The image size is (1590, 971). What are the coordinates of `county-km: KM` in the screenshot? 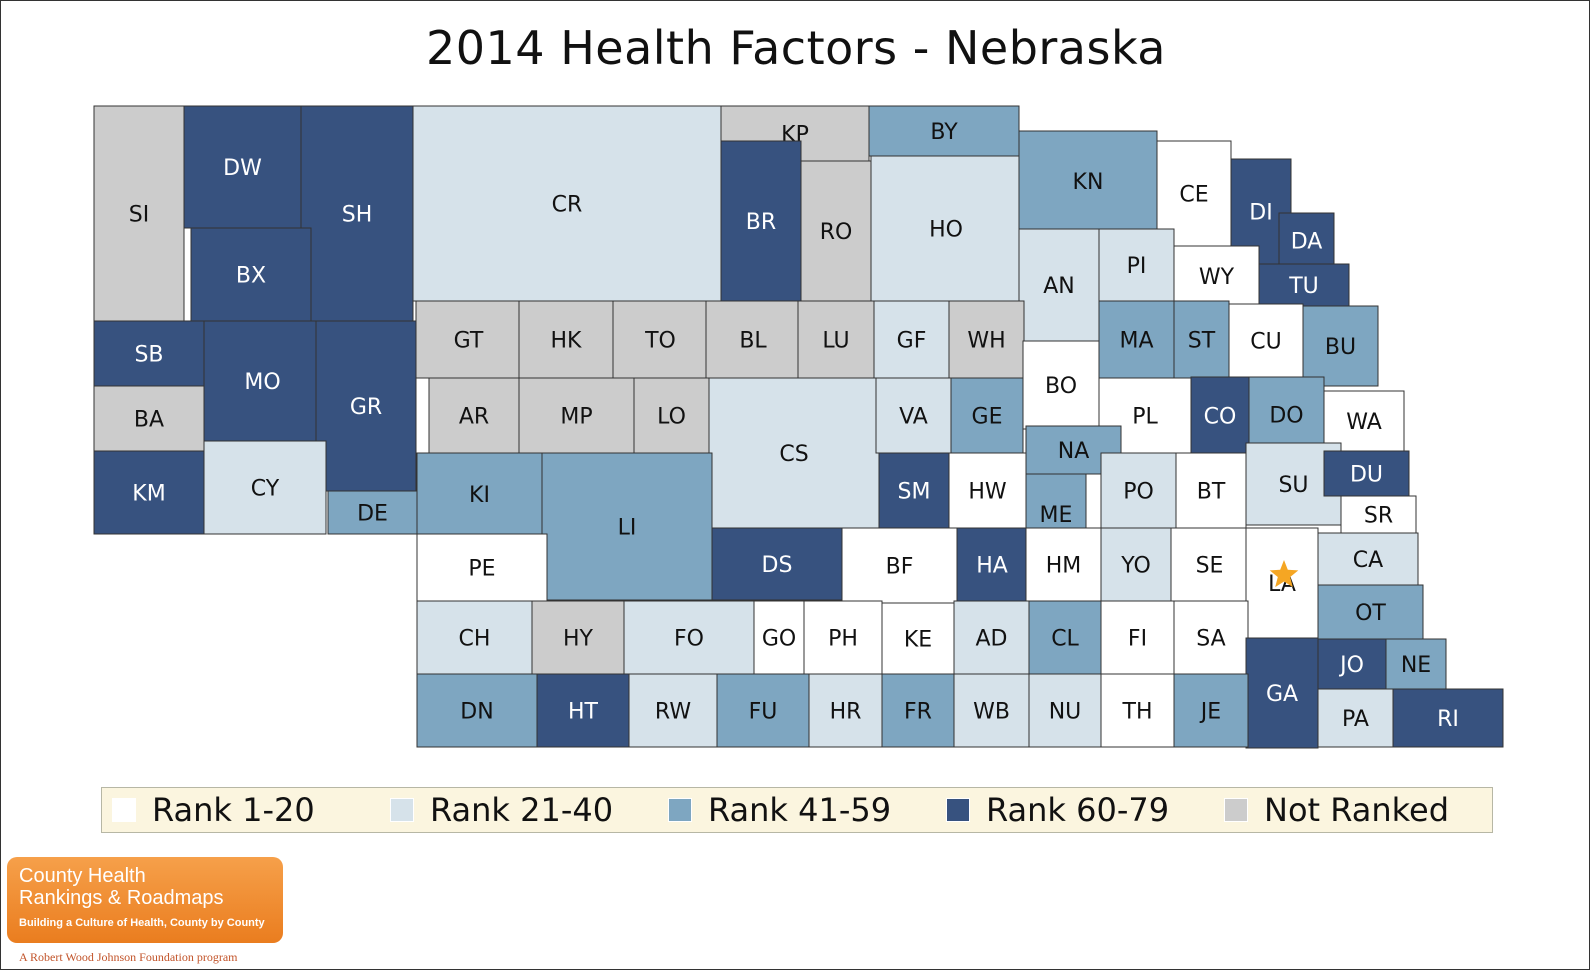 It's located at (149, 492).